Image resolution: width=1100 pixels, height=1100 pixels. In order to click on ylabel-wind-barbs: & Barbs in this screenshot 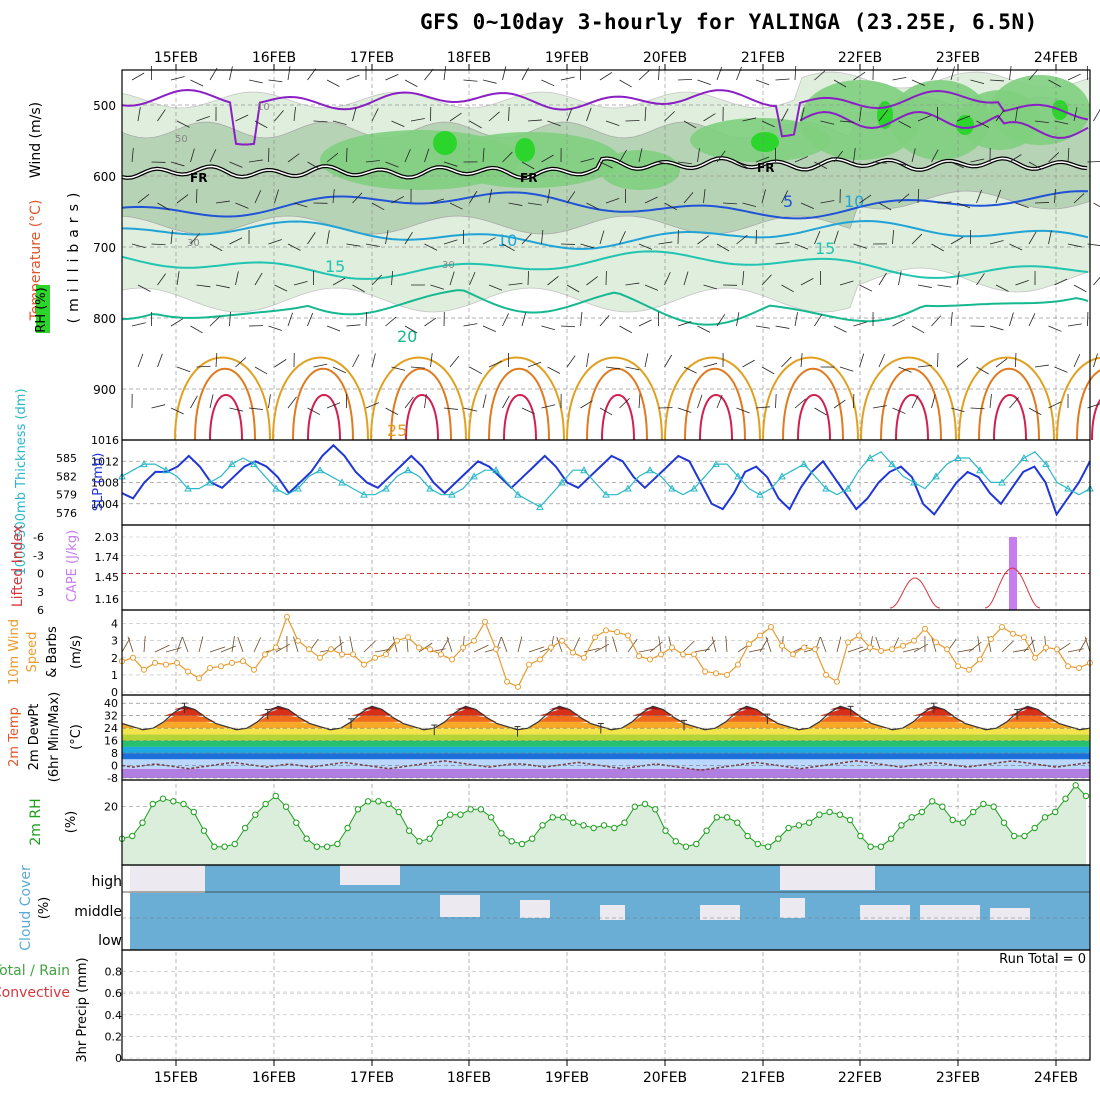, I will do `click(52, 652)`.